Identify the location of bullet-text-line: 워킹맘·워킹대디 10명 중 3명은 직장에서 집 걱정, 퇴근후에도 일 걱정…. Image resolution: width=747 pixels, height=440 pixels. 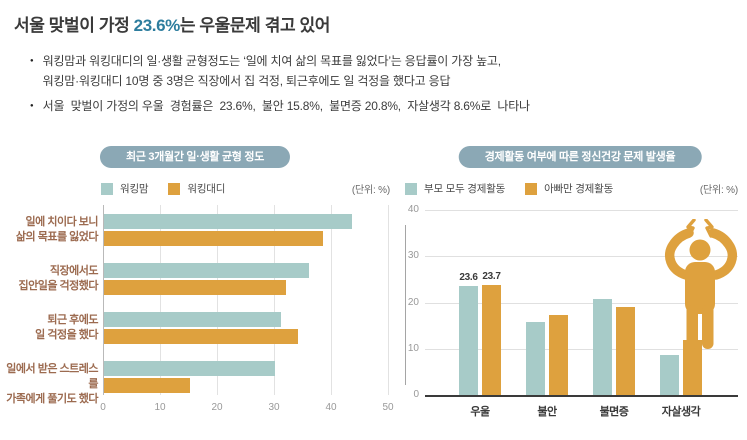
(246, 81).